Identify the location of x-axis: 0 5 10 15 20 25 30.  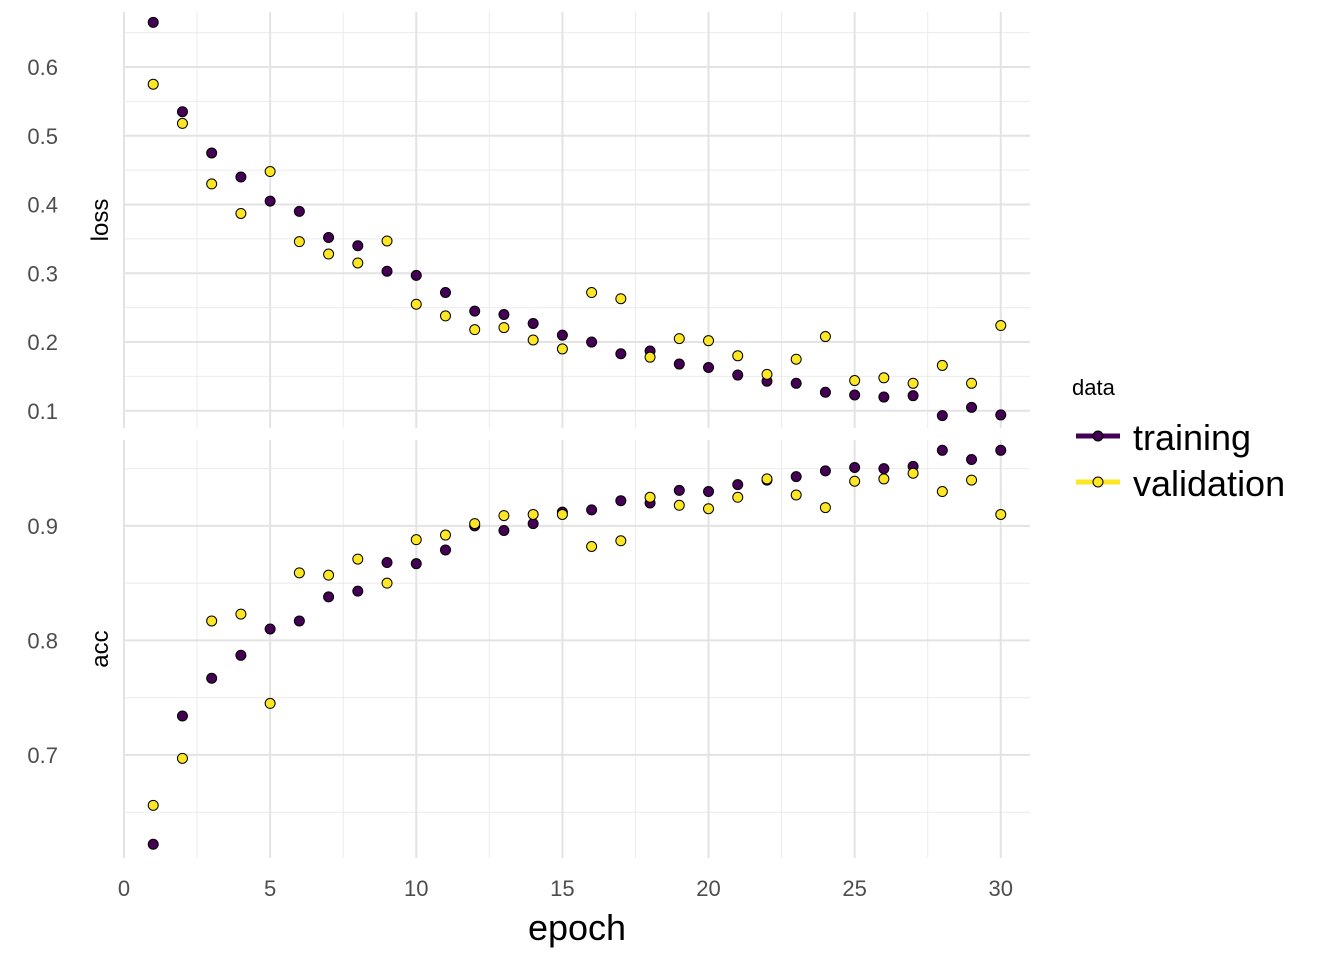
(565, 888).